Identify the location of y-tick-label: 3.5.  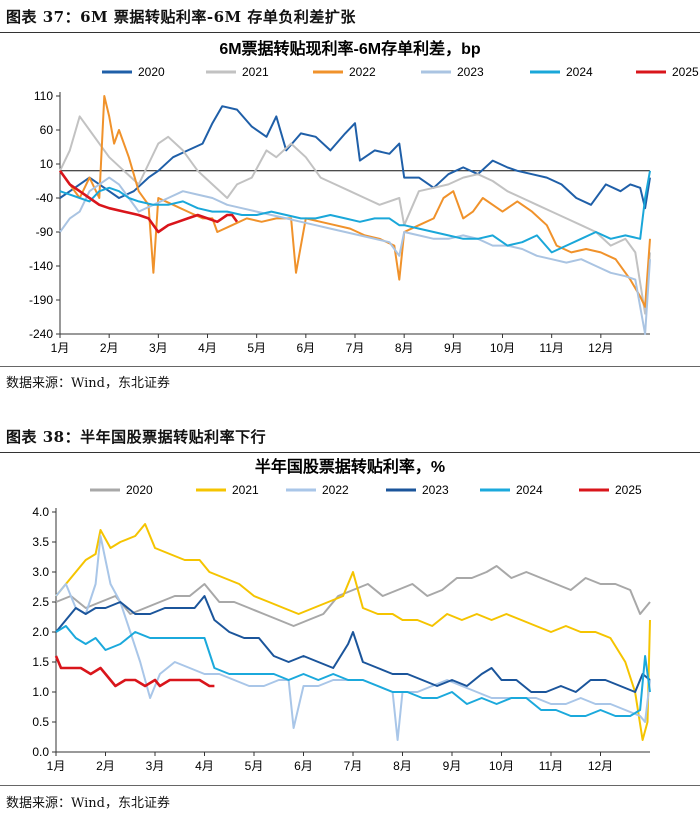
(40, 542).